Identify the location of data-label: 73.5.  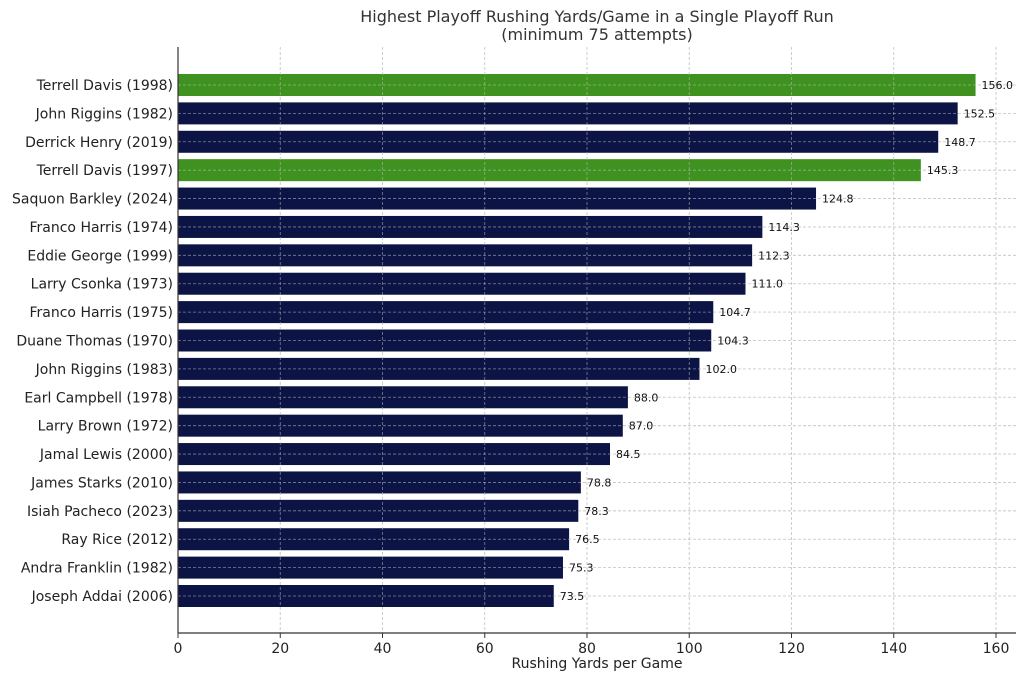
(572, 596).